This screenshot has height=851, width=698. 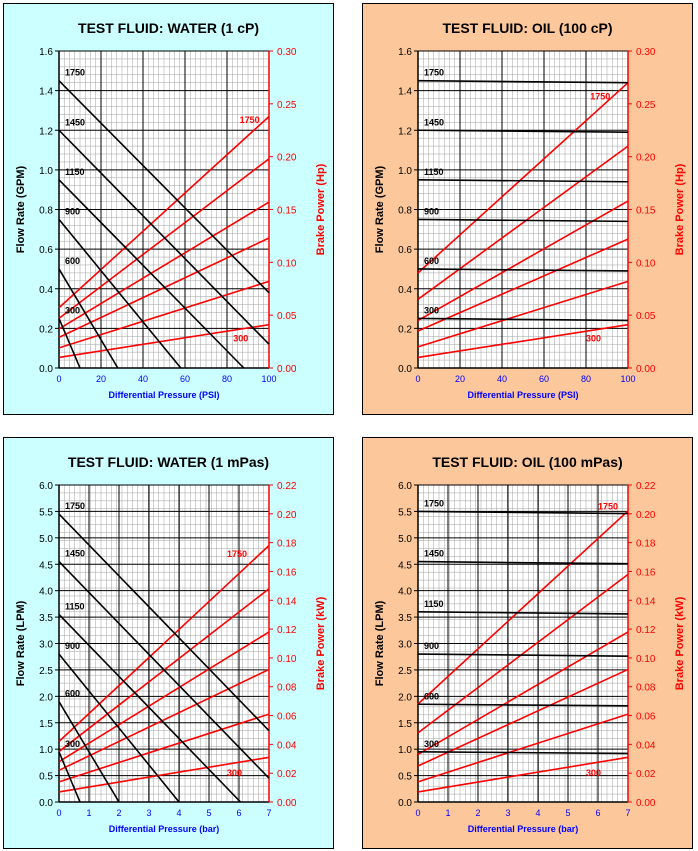 What do you see at coordinates (600, 97) in the screenshot?
I see `power-label-1750: 1750` at bounding box center [600, 97].